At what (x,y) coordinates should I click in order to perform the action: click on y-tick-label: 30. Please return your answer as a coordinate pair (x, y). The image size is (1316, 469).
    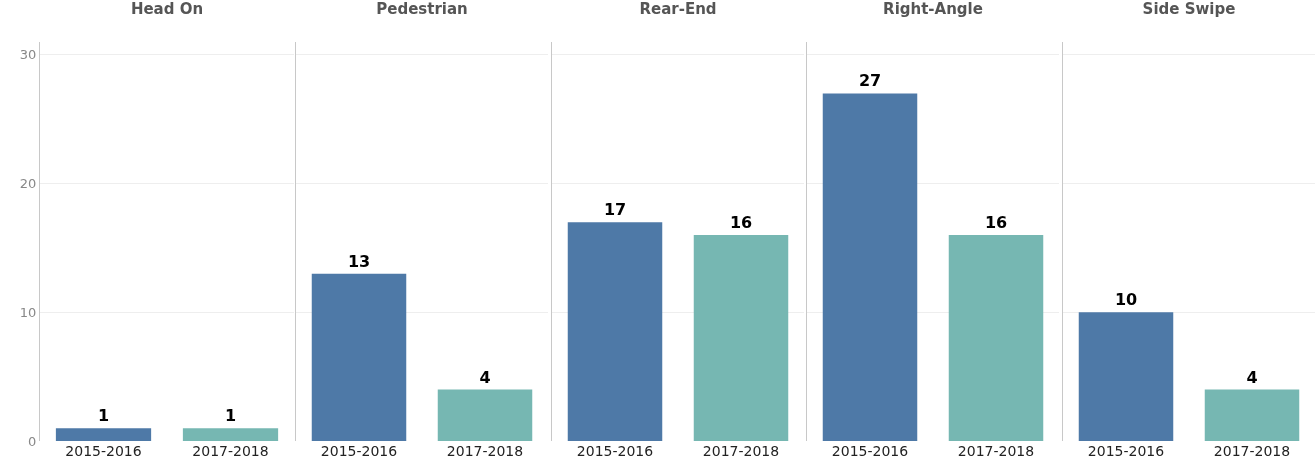
    Looking at the image, I should click on (28, 55).